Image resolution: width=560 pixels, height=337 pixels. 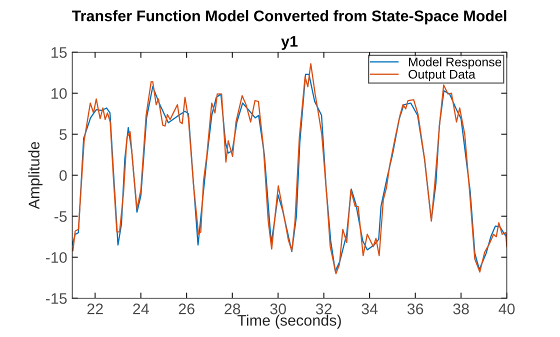 What do you see at coordinates (289, 17) in the screenshot?
I see `chart-title: Transfer Function Model Converted from State-Space Model` at bounding box center [289, 17].